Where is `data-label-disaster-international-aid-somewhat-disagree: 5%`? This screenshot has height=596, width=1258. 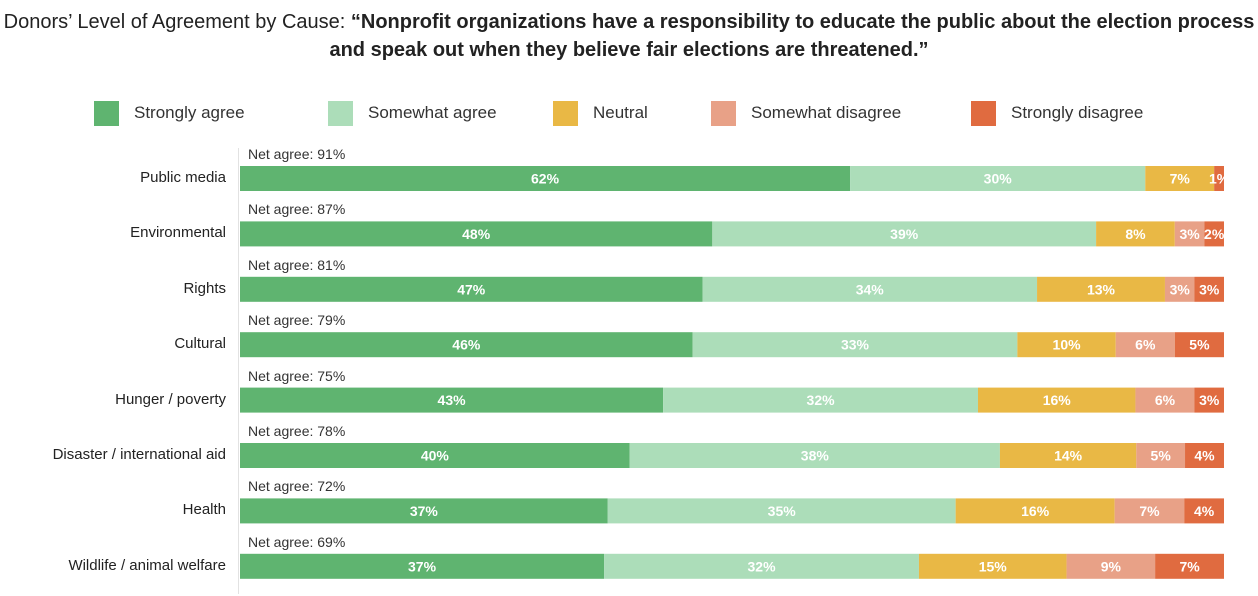 data-label-disaster-international-aid-somewhat-disagree: 5% is located at coordinates (1161, 456).